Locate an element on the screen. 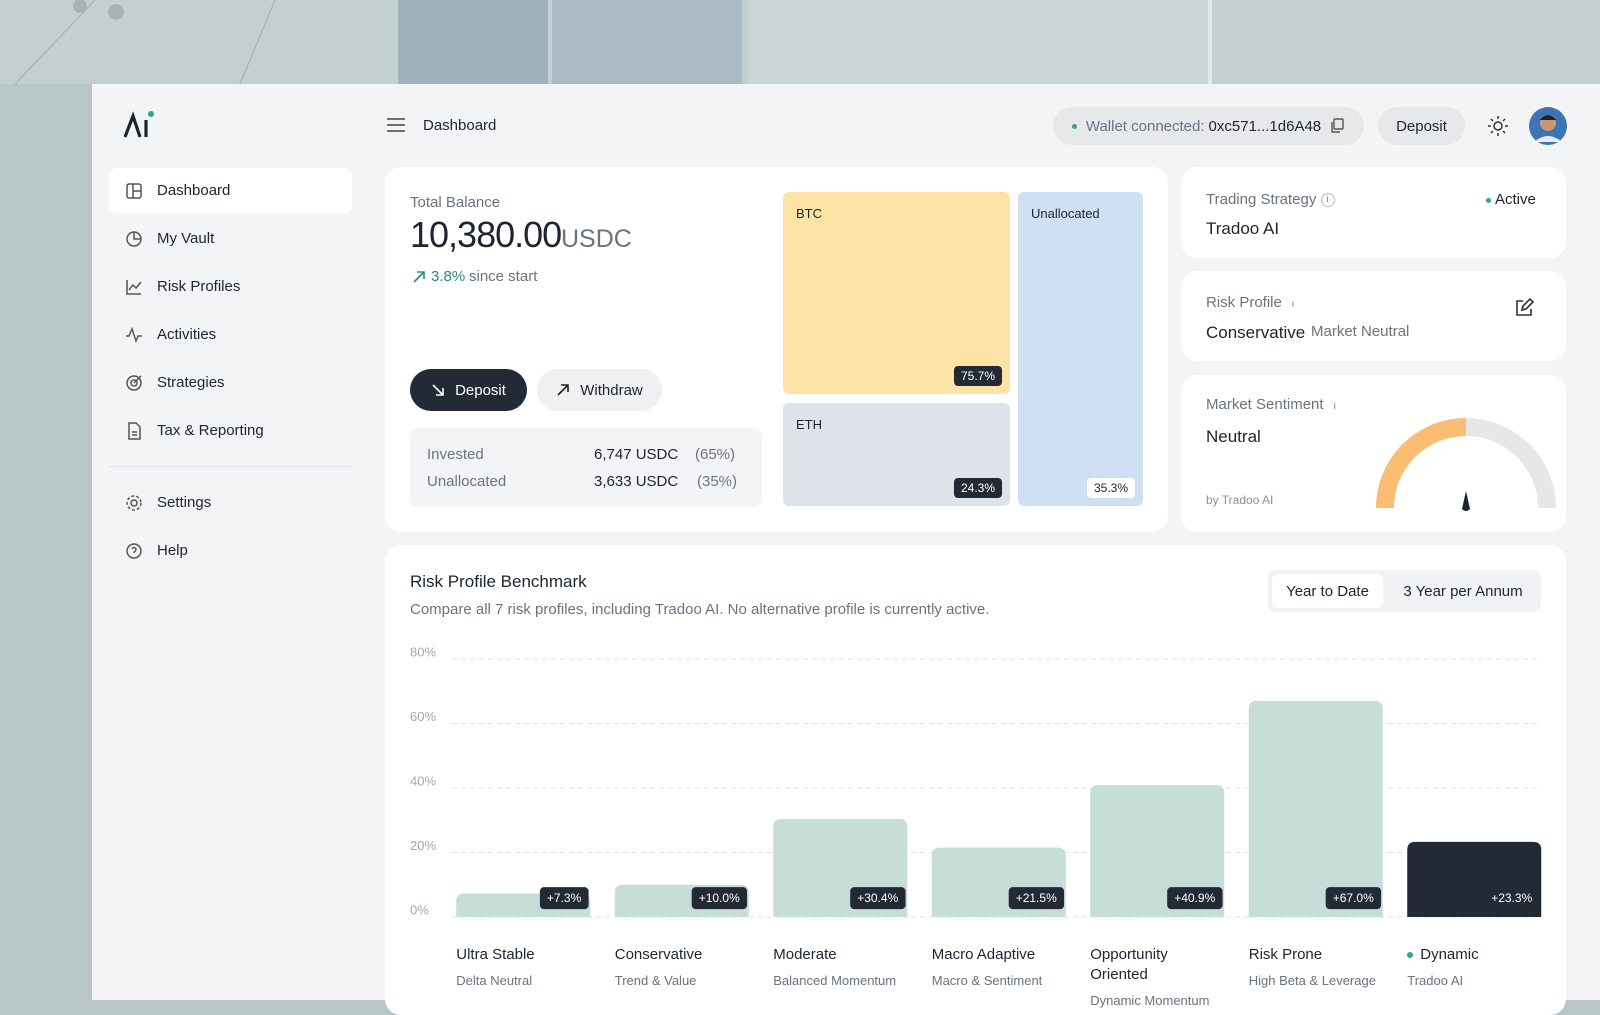 Image resolution: width=1600 pixels, height=1015 pixels. nav-label: Dashboard is located at coordinates (194, 190).